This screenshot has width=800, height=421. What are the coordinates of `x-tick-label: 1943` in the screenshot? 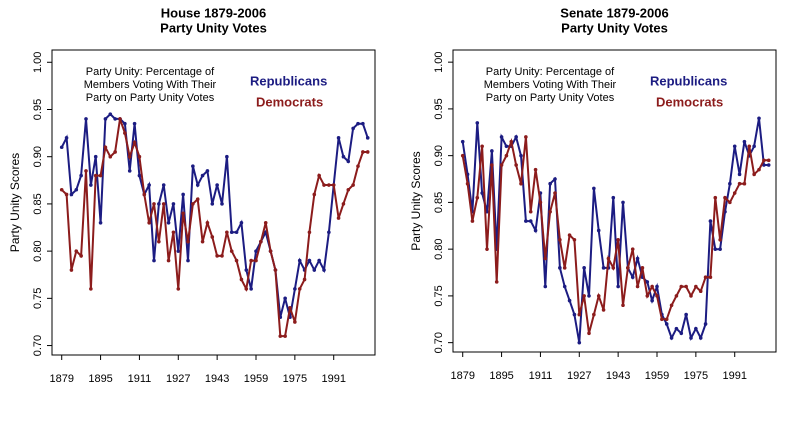 It's located at (217, 379).